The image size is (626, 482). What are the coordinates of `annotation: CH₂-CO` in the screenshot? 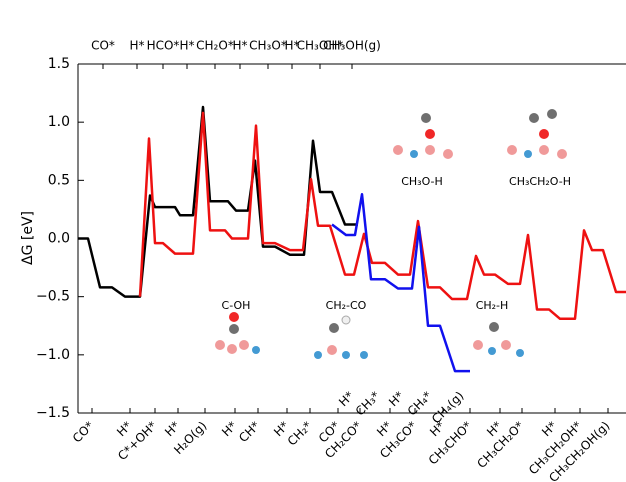 It's located at (346, 305).